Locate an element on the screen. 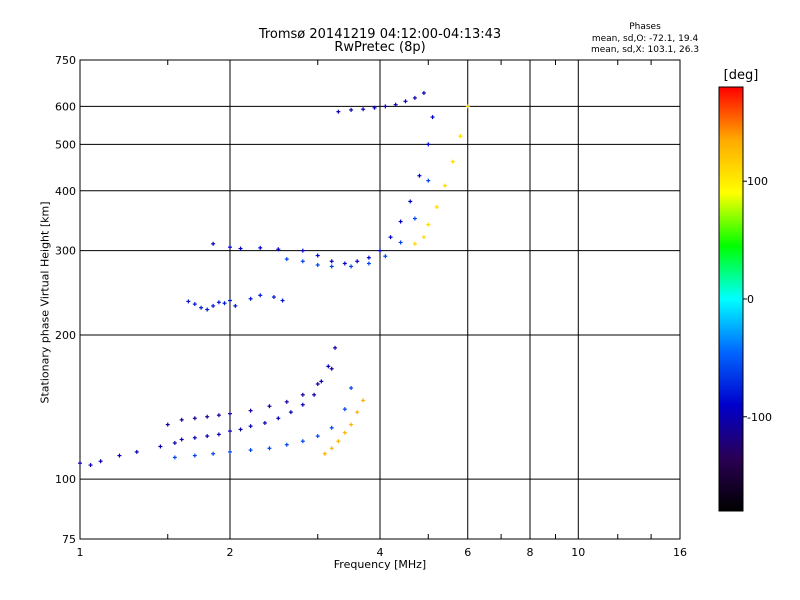 The height and width of the screenshot is (600, 800). x-tick-label: 6 is located at coordinates (467, 552).